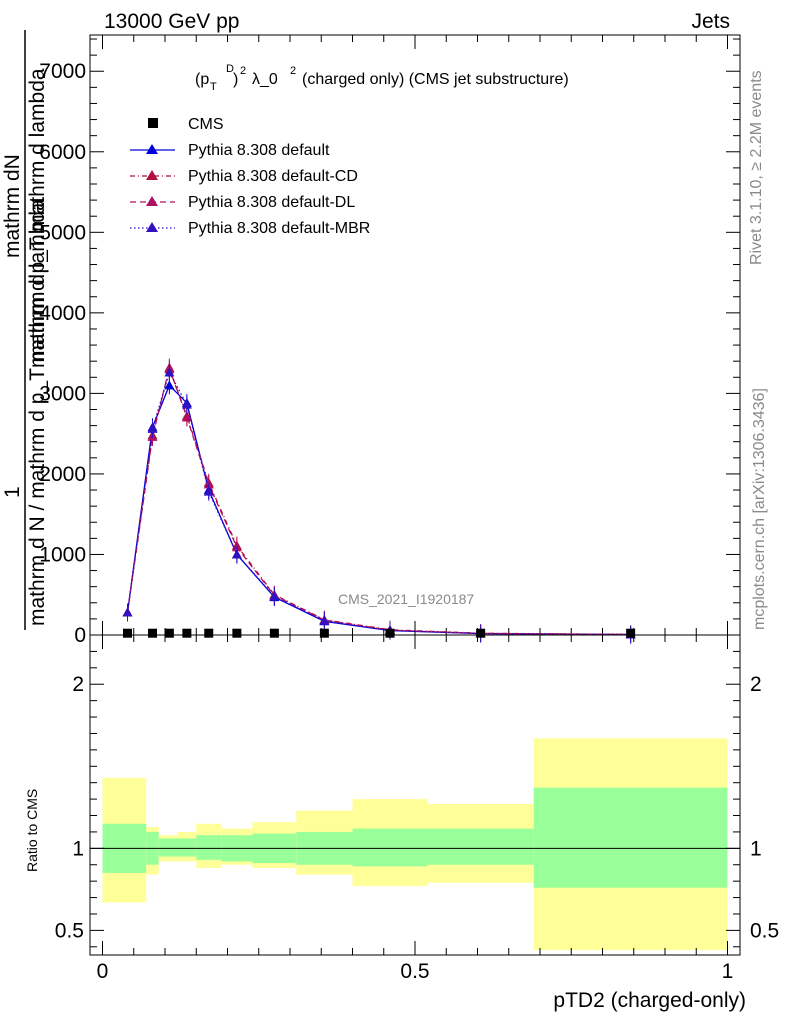 Image resolution: width=786 pixels, height=1024 pixels. What do you see at coordinates (728, 971) in the screenshot?
I see `ratio-xtick-label: 1` at bounding box center [728, 971].